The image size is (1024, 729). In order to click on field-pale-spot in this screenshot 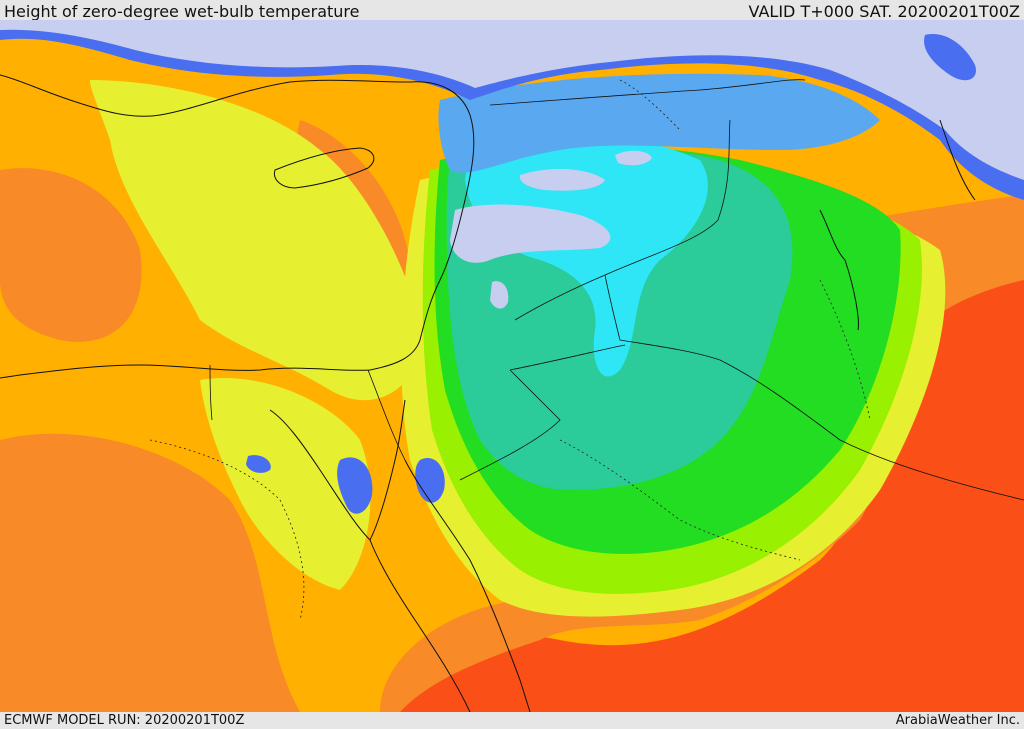, I will do `click(633, 158)`.